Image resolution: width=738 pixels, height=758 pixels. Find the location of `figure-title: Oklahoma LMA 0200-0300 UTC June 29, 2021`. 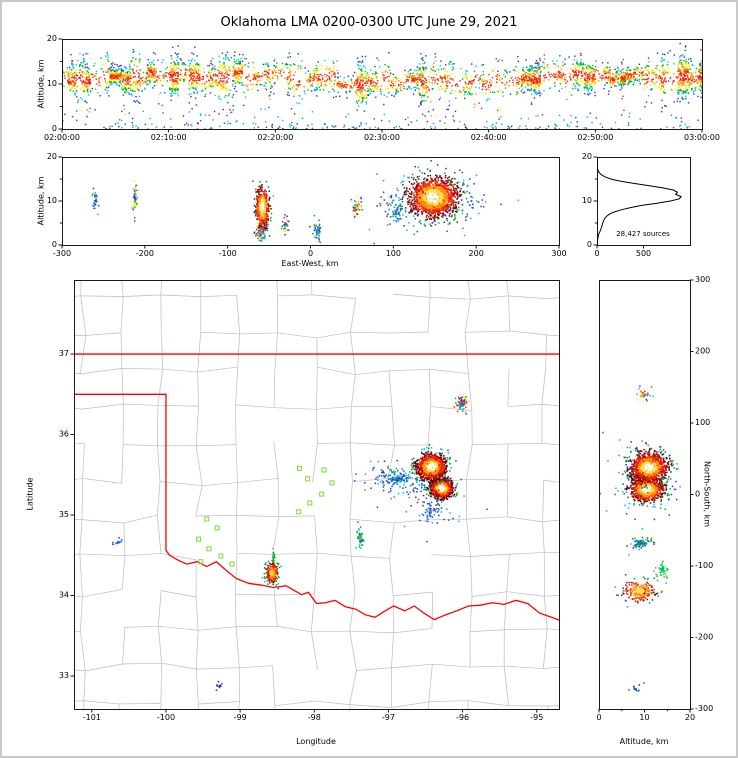

figure-title: Oklahoma LMA 0200-0300 UTC June 29, 2021 is located at coordinates (369, 22).